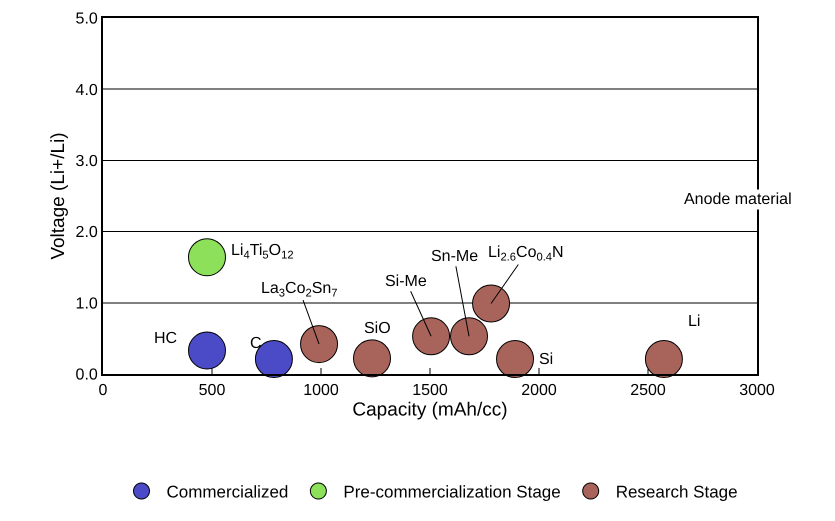  Describe the element at coordinates (430, 391) in the screenshot. I see `x-tick-label: 1500` at that location.